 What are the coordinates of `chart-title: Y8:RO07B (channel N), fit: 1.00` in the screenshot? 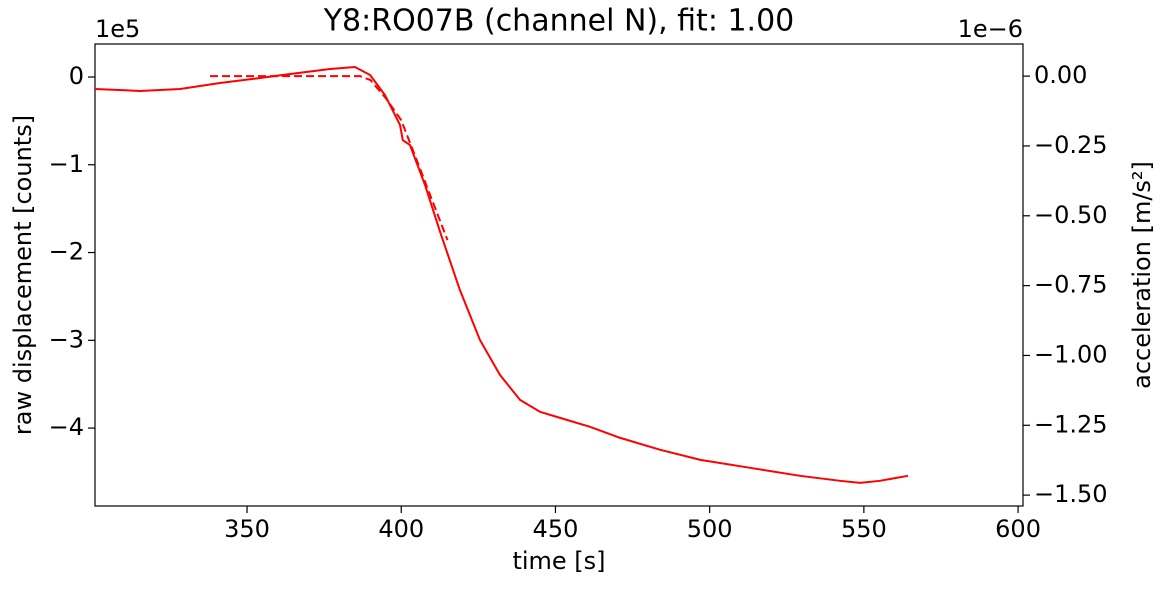 It's located at (559, 21).